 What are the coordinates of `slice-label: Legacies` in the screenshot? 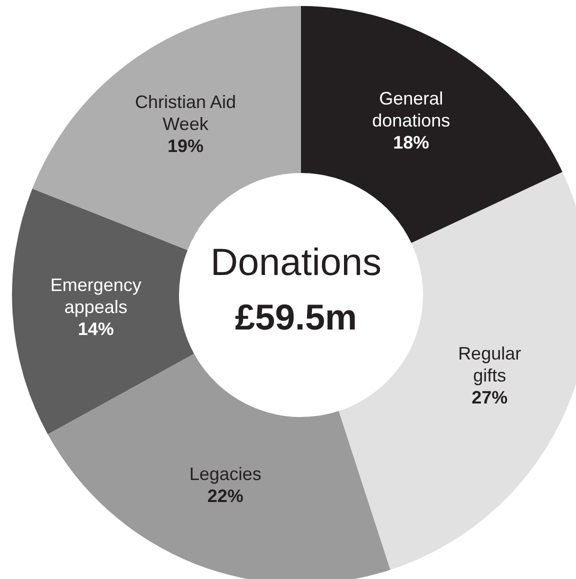 It's located at (225, 474).